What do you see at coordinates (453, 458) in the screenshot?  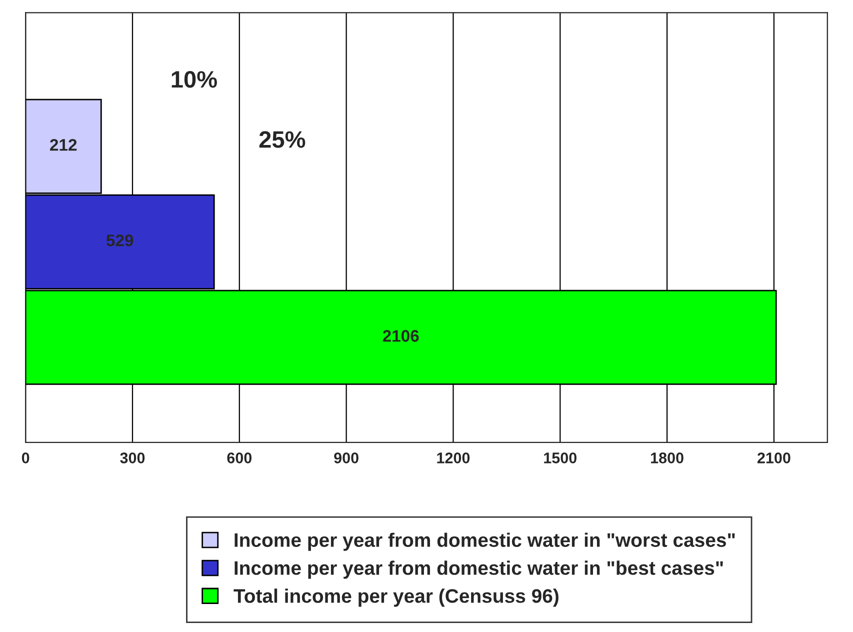 I see `x-tick-label: 1200` at bounding box center [453, 458].